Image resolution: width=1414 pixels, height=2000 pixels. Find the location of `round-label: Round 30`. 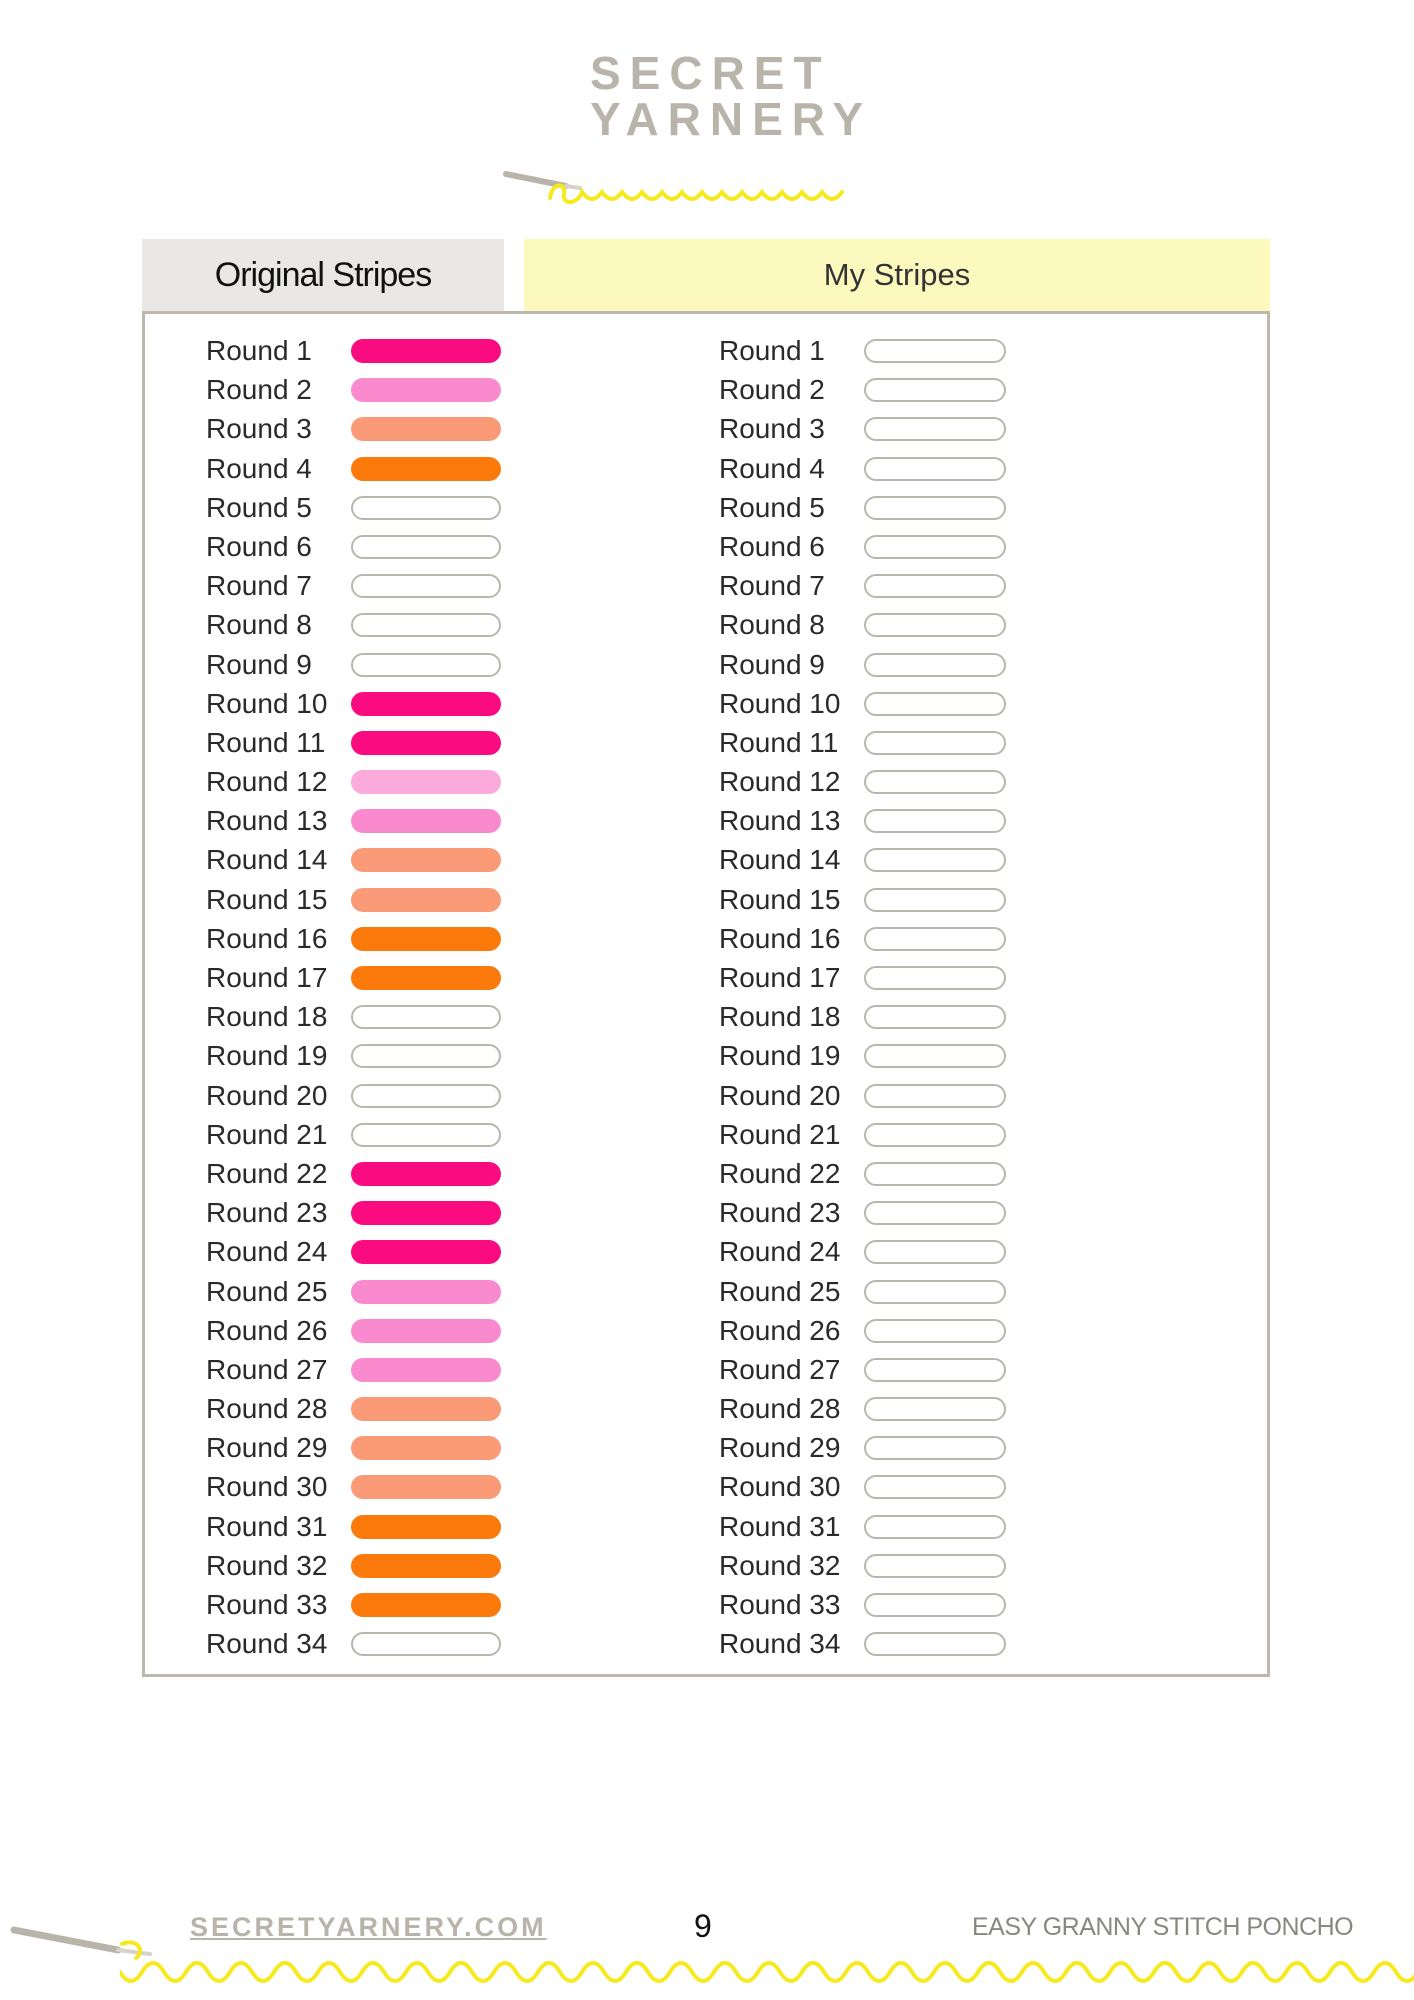

round-label: Round 30 is located at coordinates (780, 1487).